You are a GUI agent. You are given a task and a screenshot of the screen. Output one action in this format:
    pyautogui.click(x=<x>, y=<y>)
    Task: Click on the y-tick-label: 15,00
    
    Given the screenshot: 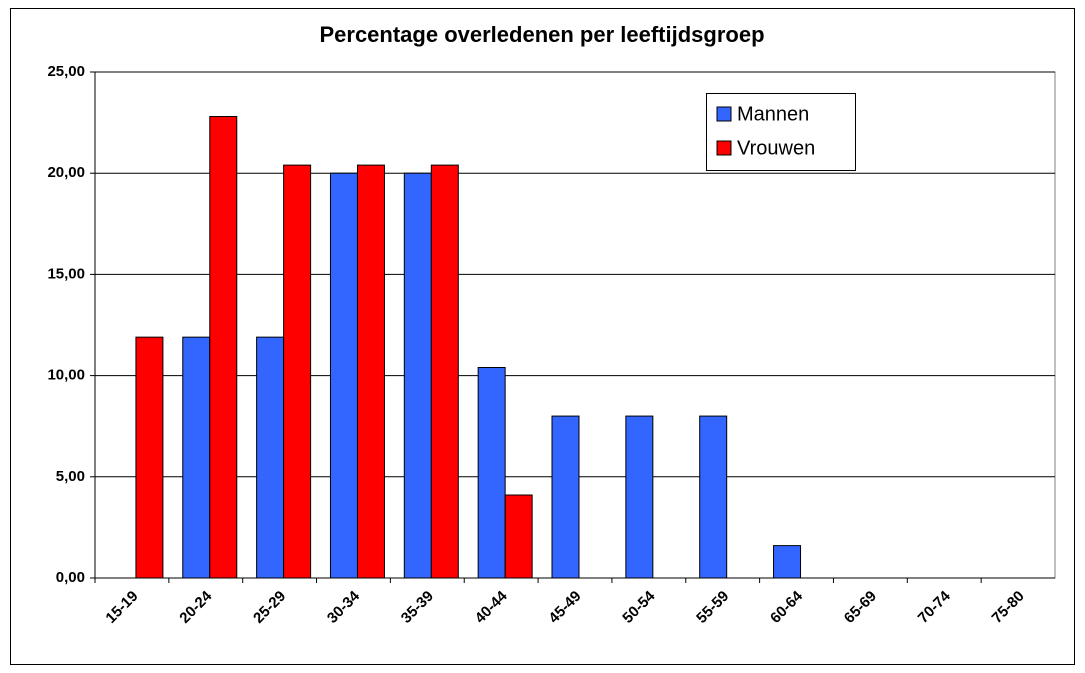 What is the action you would take?
    pyautogui.click(x=66, y=273)
    